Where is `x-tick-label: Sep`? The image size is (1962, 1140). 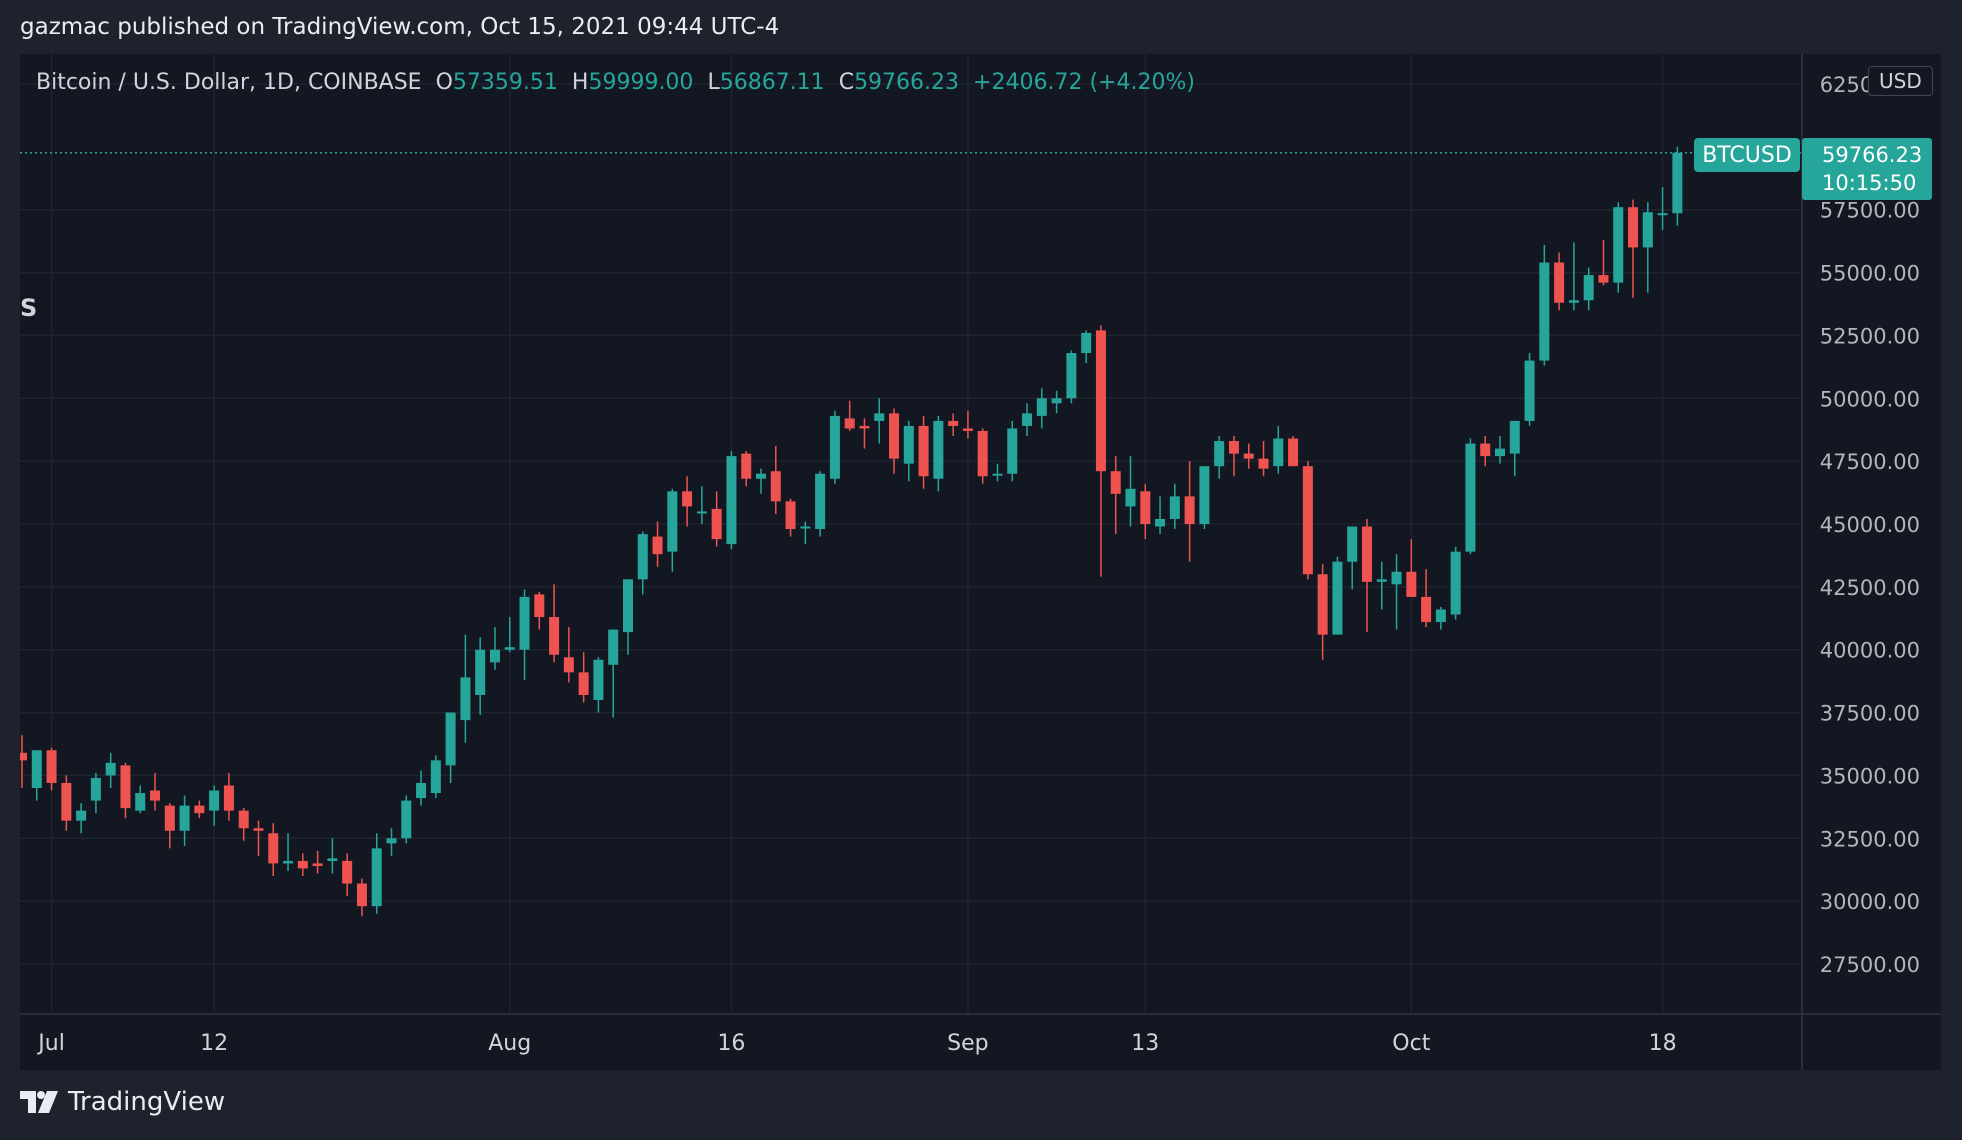 x-tick-label: Sep is located at coordinates (967, 1043).